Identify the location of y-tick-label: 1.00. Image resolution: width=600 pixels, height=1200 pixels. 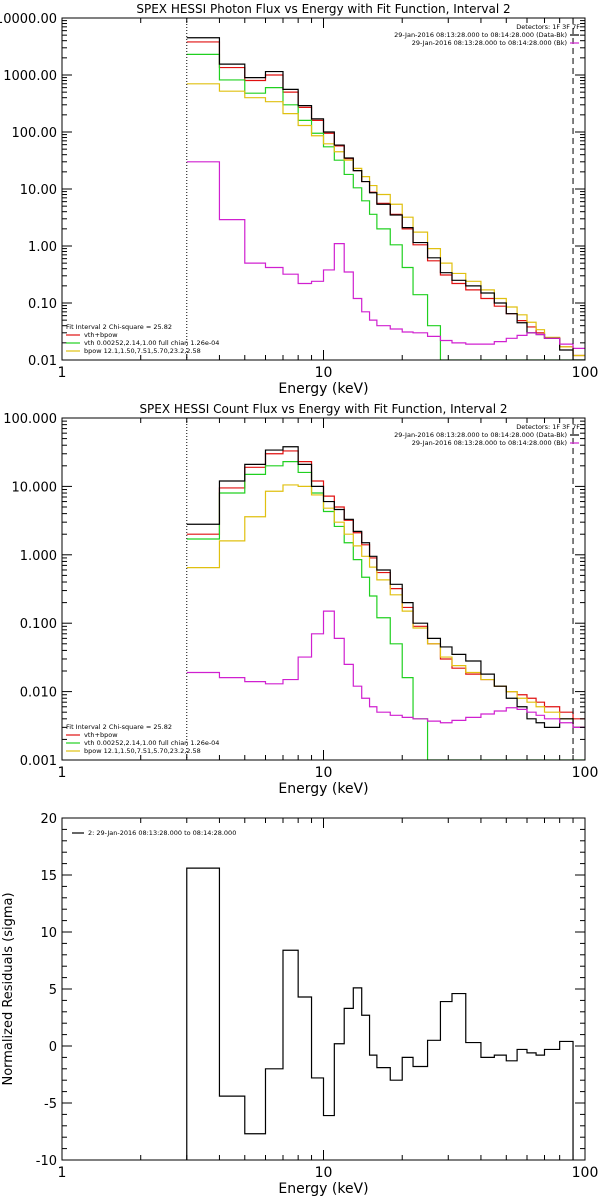
(42, 247).